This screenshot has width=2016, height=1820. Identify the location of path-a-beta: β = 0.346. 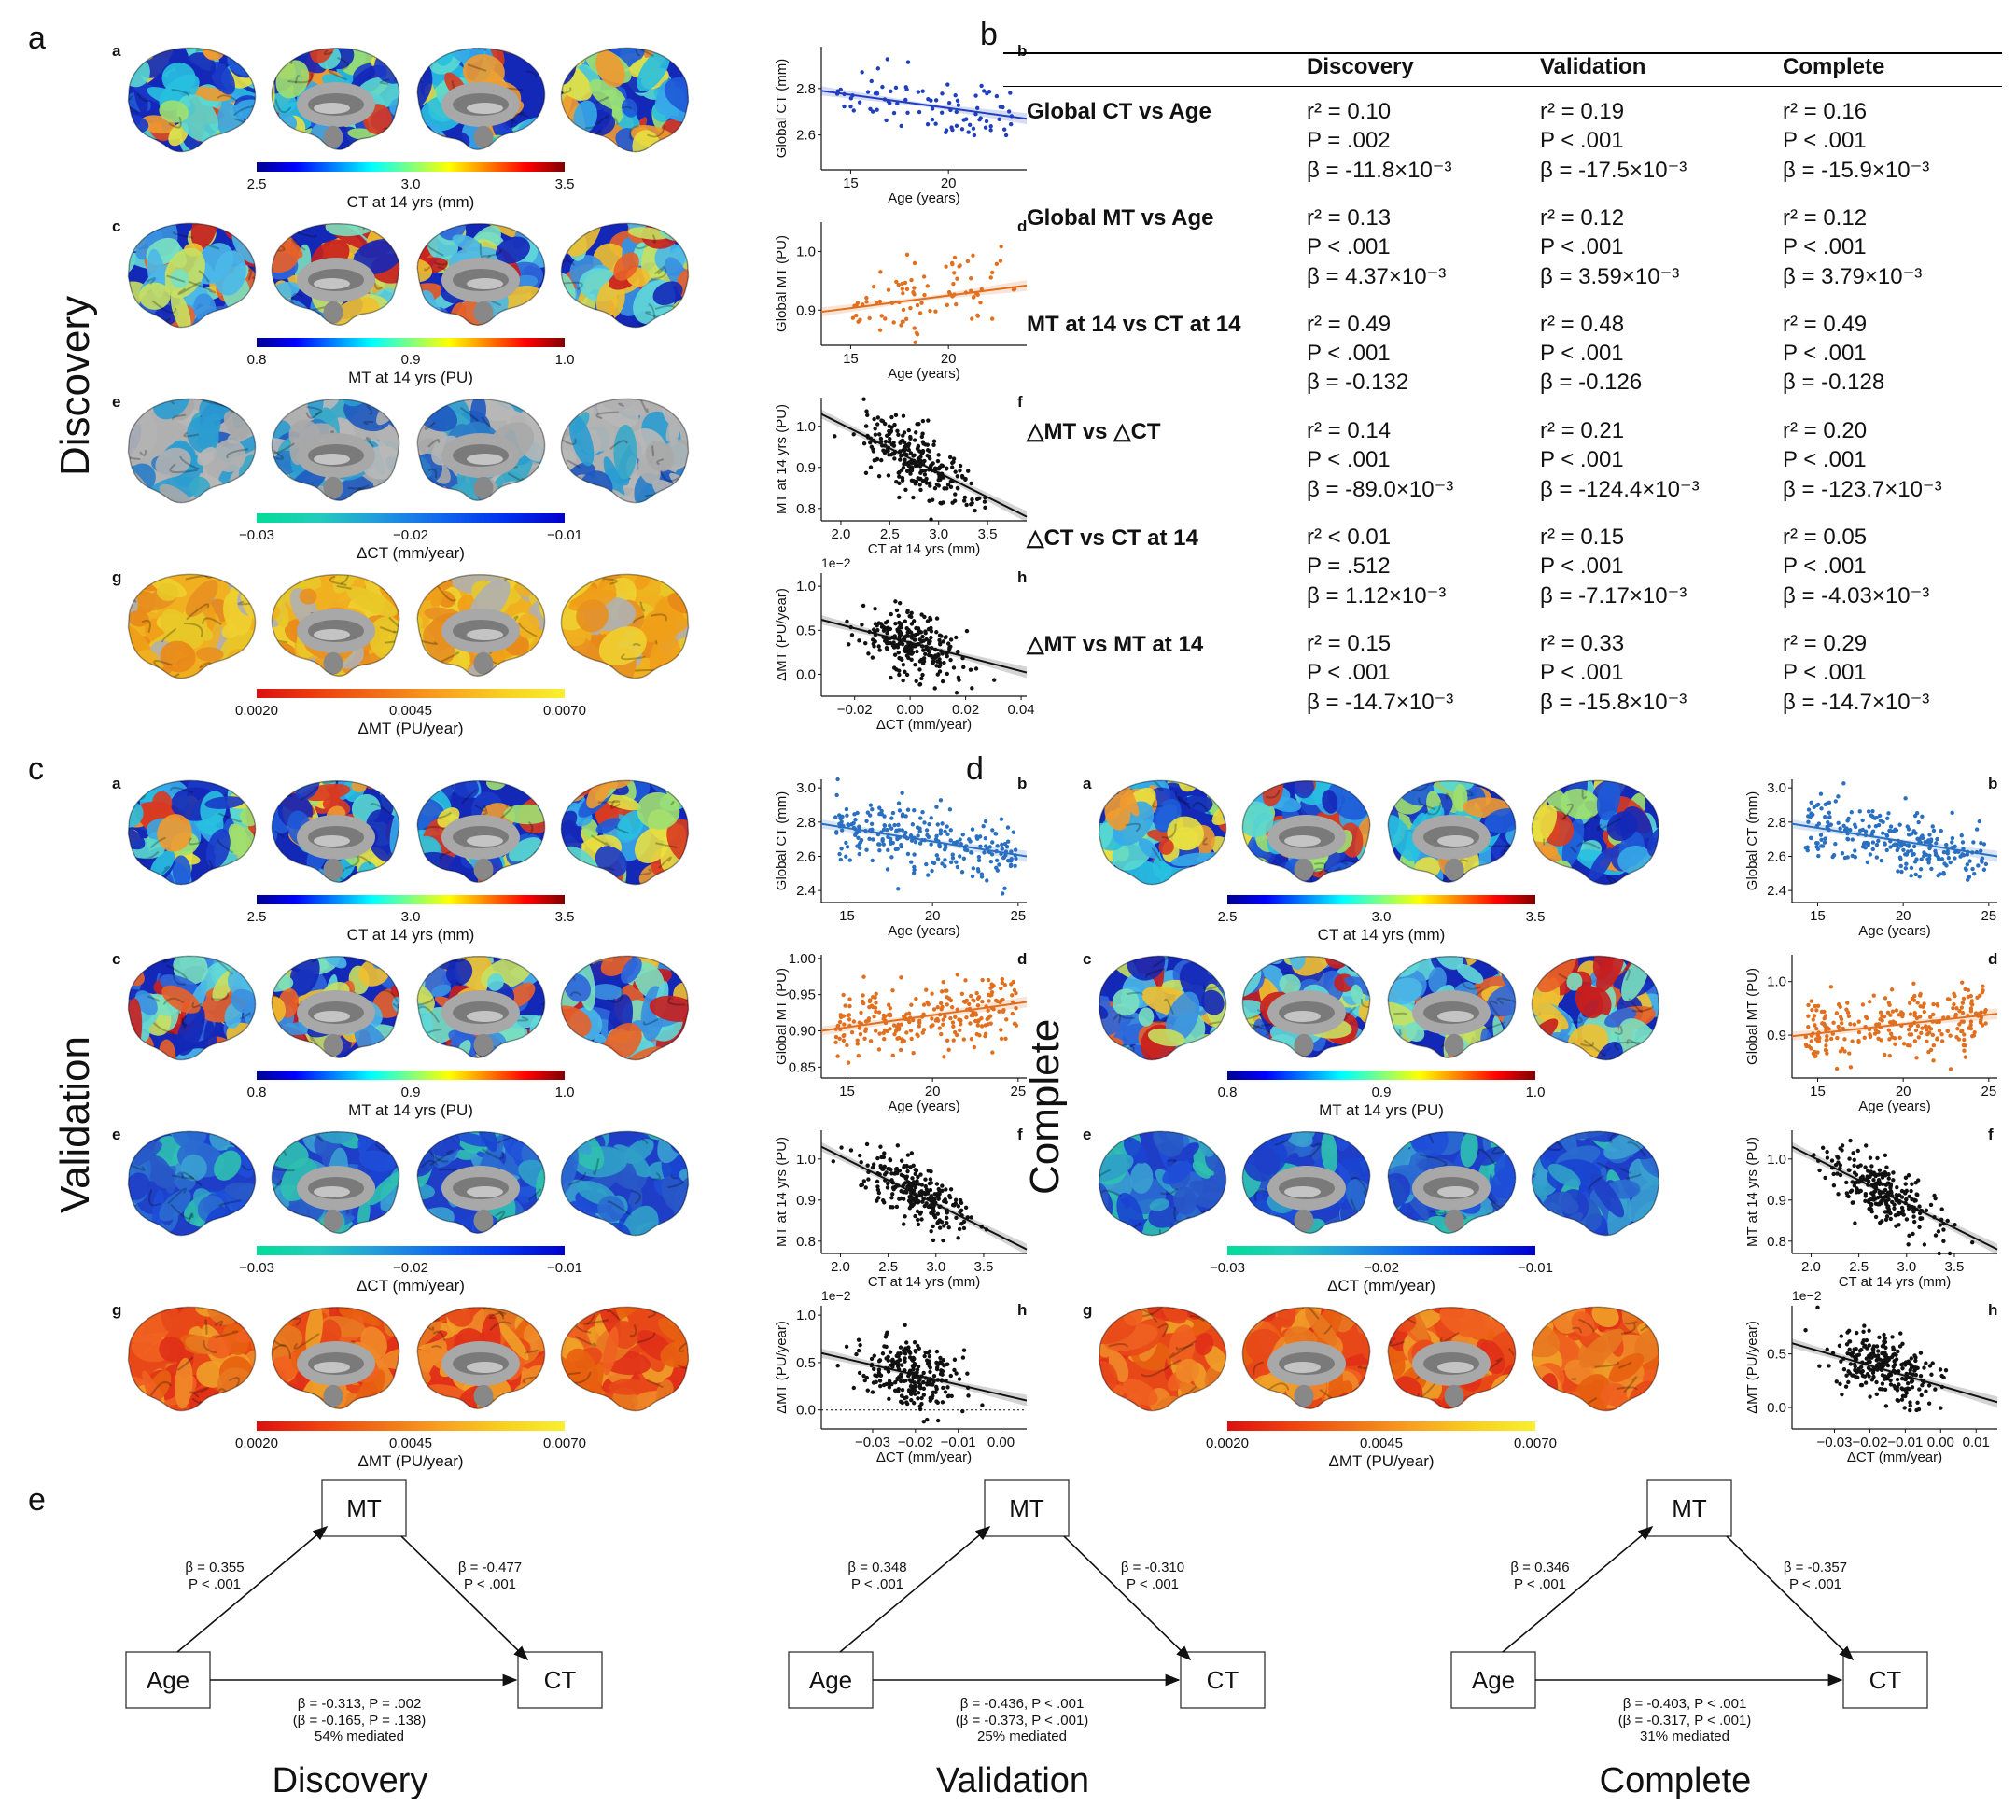
(1539, 1567).